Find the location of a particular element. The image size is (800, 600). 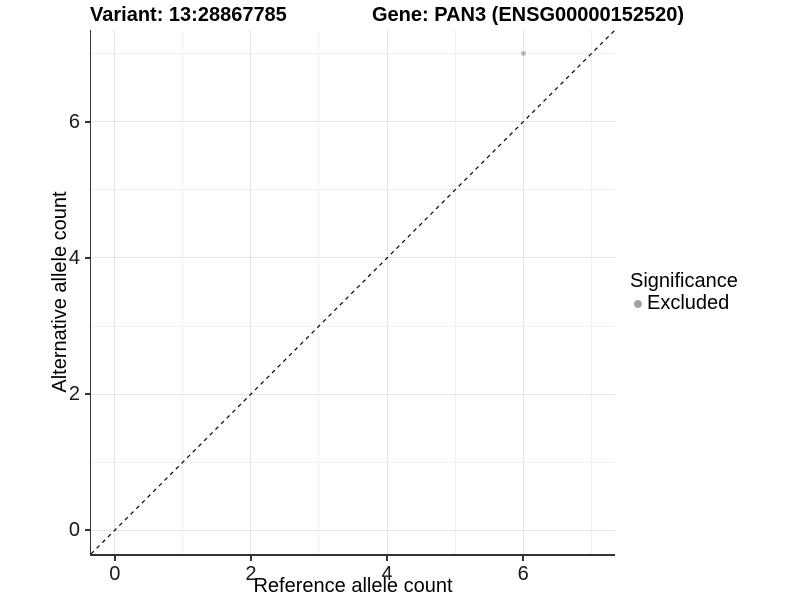

y-tick-label: 0 is located at coordinates (74, 530).